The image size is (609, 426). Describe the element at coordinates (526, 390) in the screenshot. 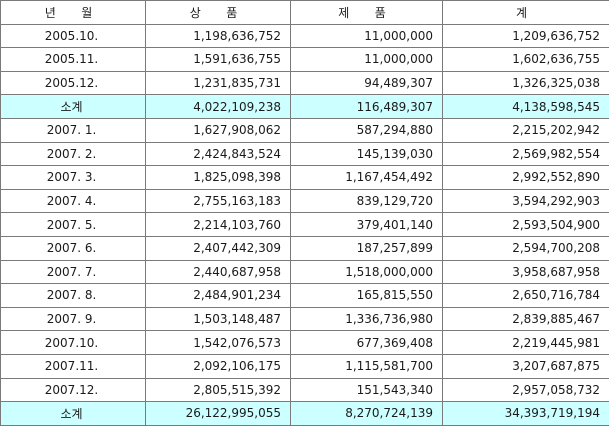

I see `cell-total: 2,957,058,732` at that location.